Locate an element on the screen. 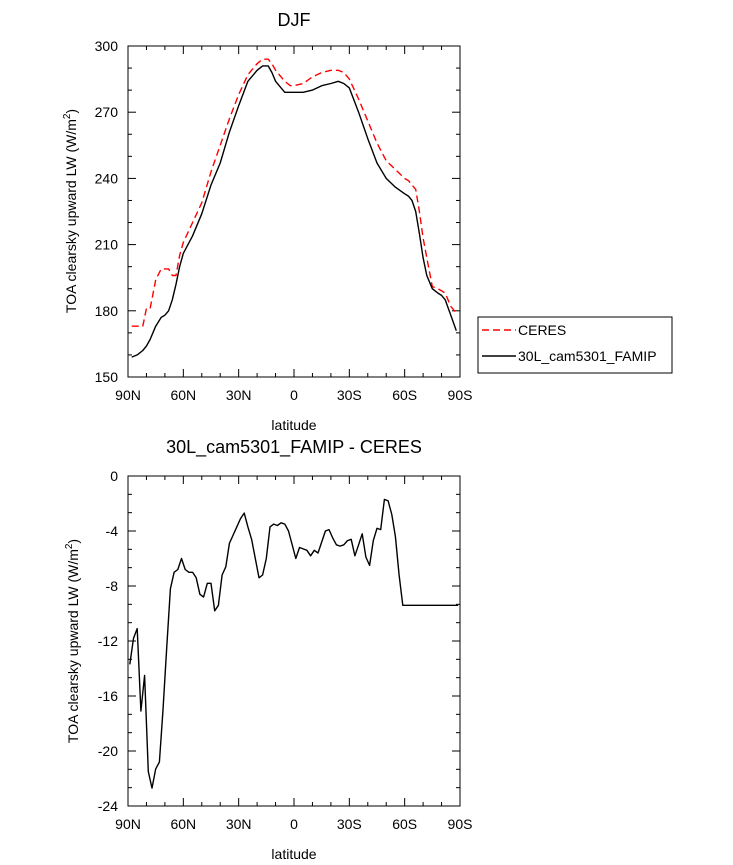  y-tick-label: 0 is located at coordinates (114, 476).